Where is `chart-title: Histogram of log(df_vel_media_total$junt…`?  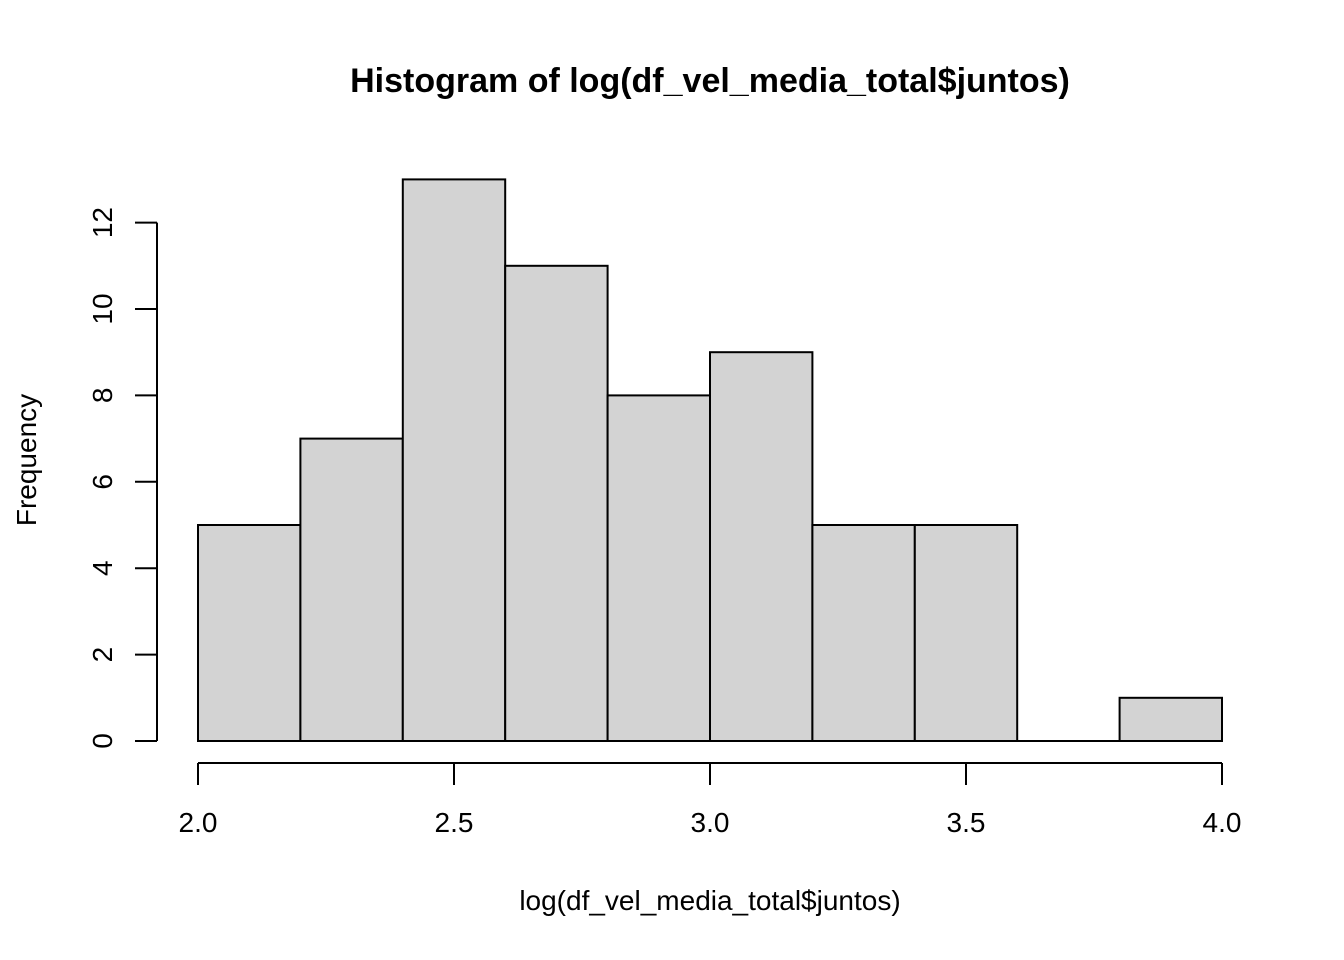
chart-title: Histogram of log(df_vel_media_total$junt… is located at coordinates (710, 81).